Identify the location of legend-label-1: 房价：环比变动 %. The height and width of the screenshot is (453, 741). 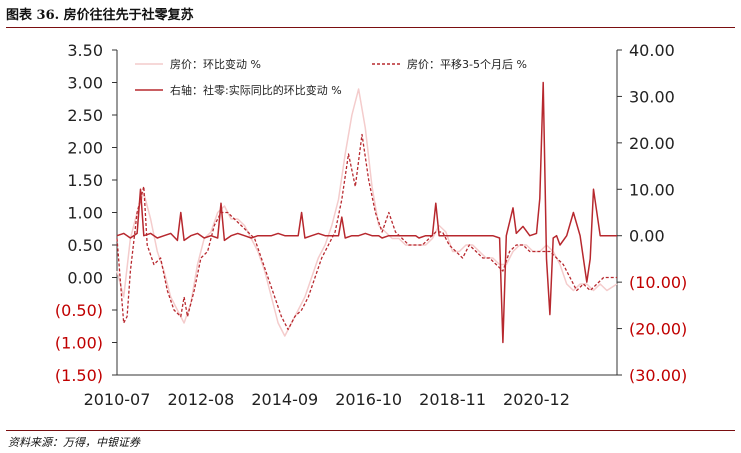
(215, 64).